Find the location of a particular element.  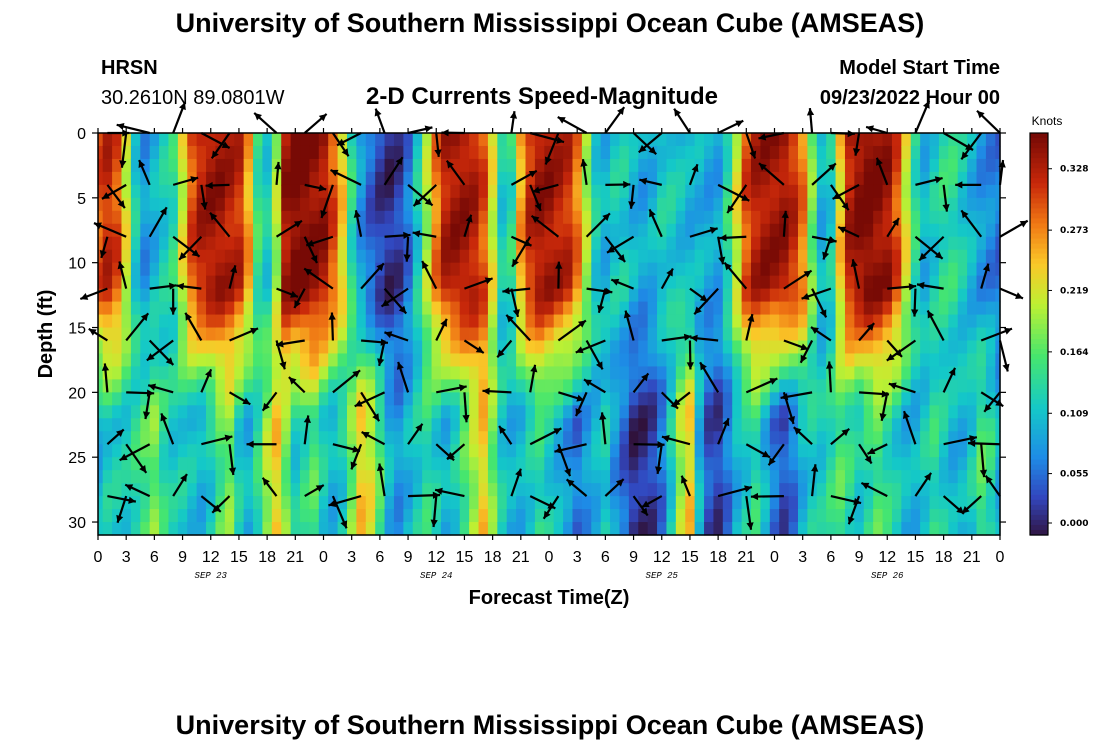

x-tick-label: 15 is located at coordinates (690, 557).